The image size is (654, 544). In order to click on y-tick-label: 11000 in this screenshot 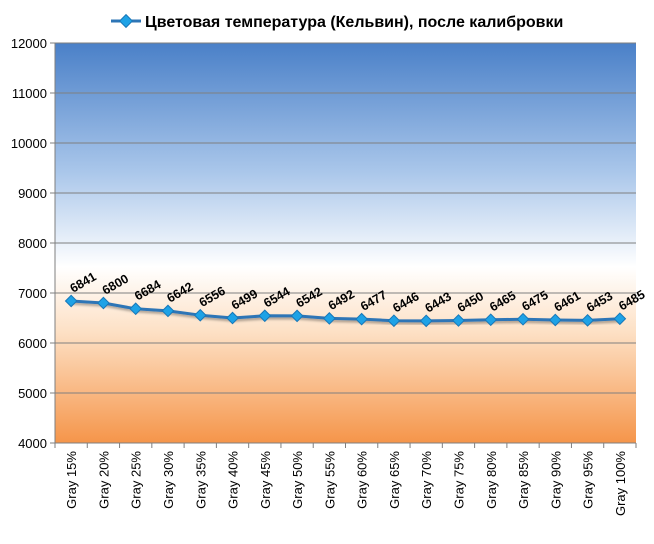, I will do `click(29, 93)`.